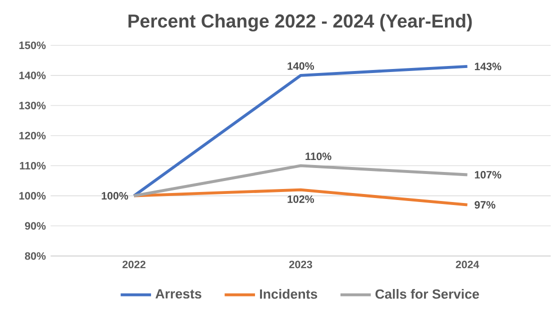 The image size is (559, 336). I want to click on x-tick-label: 2023, so click(300, 264).